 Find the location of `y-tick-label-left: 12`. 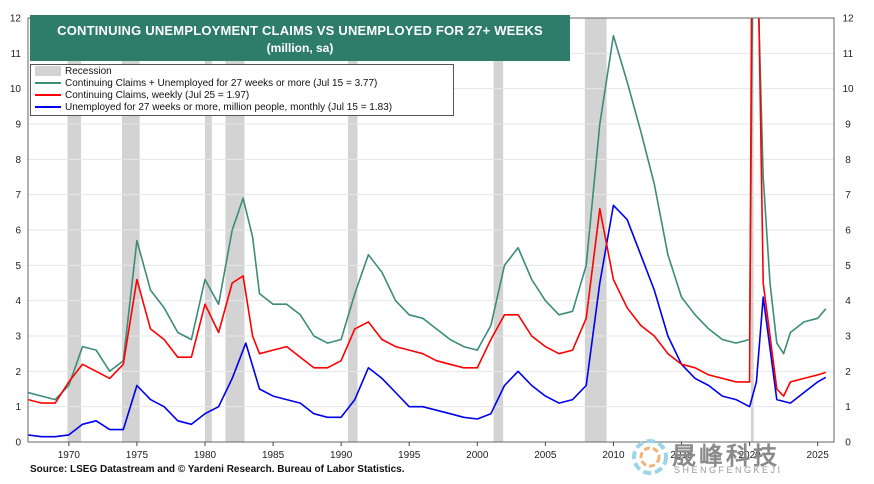

y-tick-label-left: 12 is located at coordinates (16, 19).